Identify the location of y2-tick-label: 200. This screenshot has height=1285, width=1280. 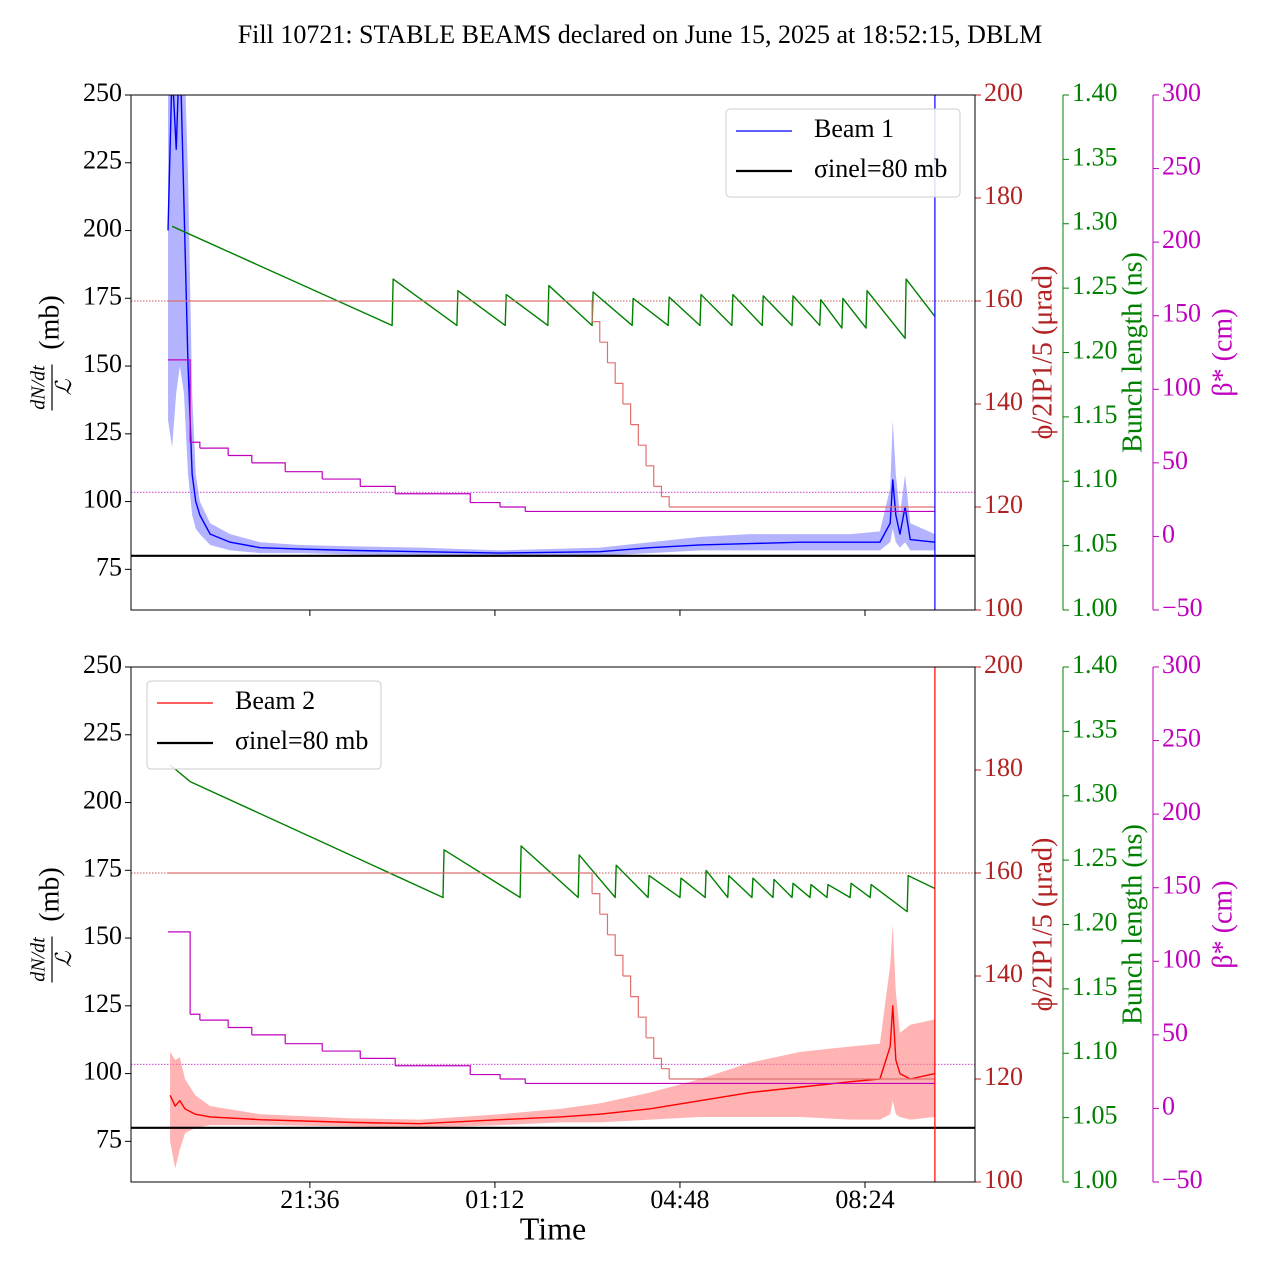
(1003, 92).